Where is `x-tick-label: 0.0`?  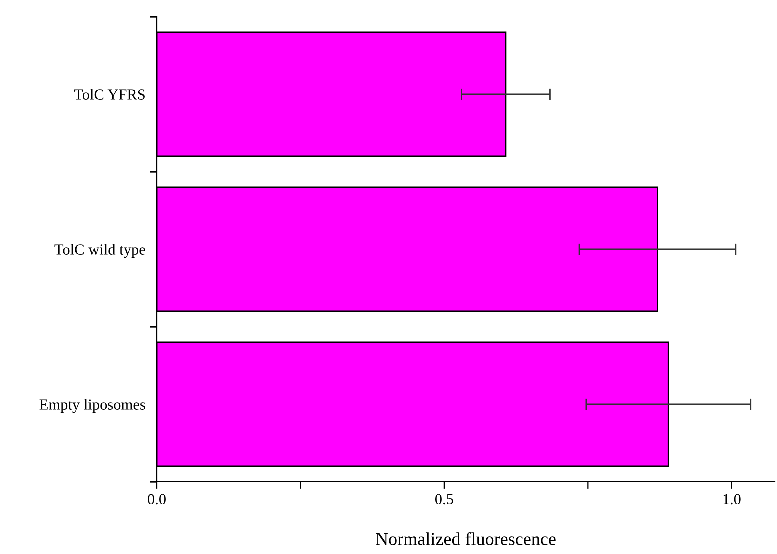 x-tick-label: 0.0 is located at coordinates (157, 499).